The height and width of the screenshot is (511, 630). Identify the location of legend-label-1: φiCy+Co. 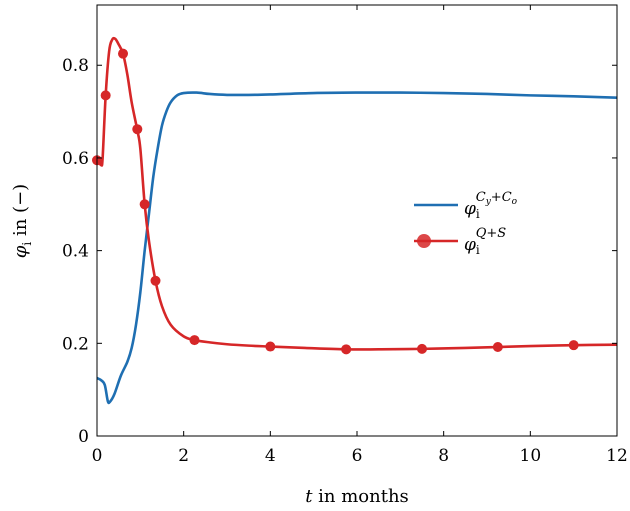
(491, 205).